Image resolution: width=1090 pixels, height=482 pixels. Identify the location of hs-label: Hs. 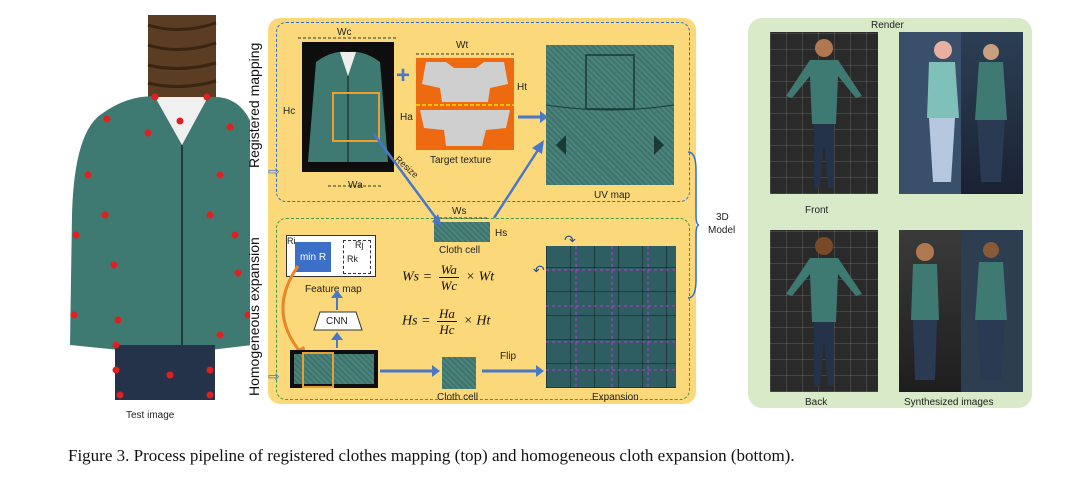
(501, 233).